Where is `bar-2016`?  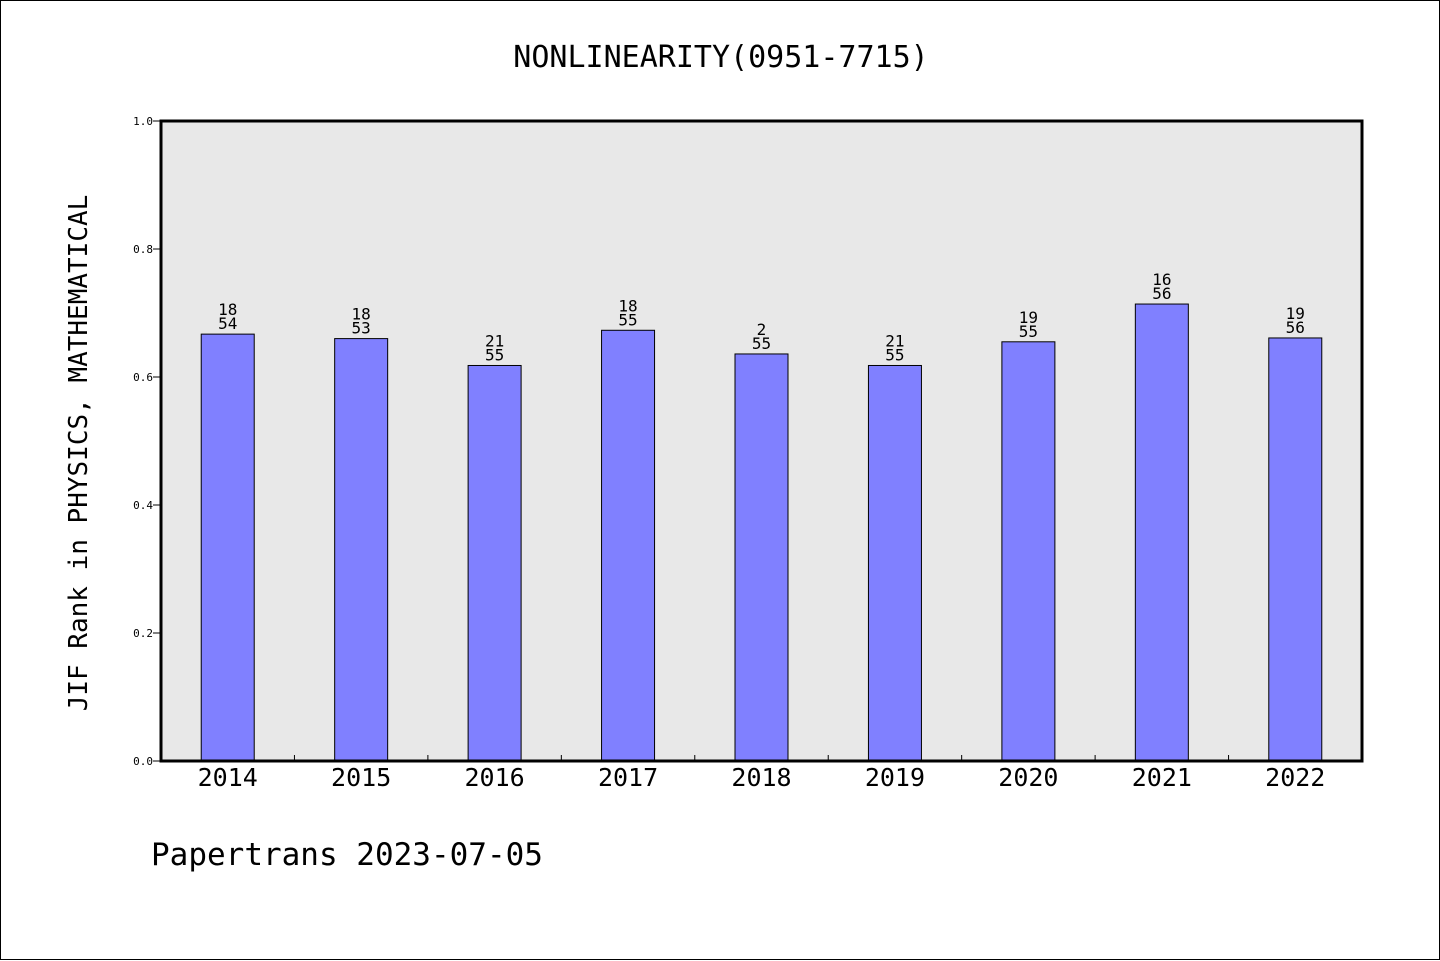 bar-2016 is located at coordinates (494, 563).